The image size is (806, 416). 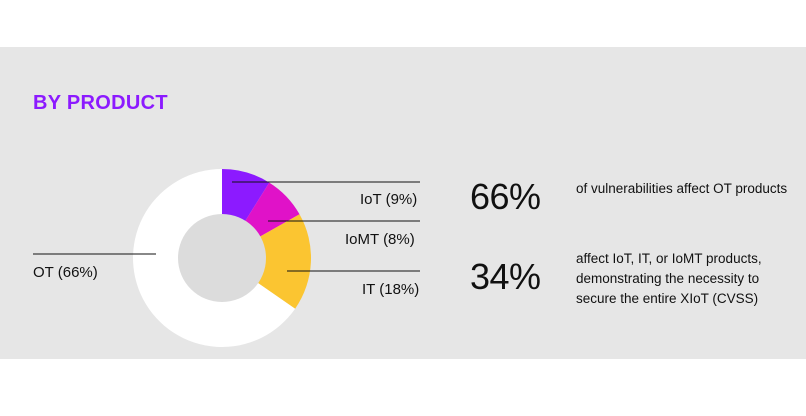 I want to click on donut-hole, so click(x=222, y=258).